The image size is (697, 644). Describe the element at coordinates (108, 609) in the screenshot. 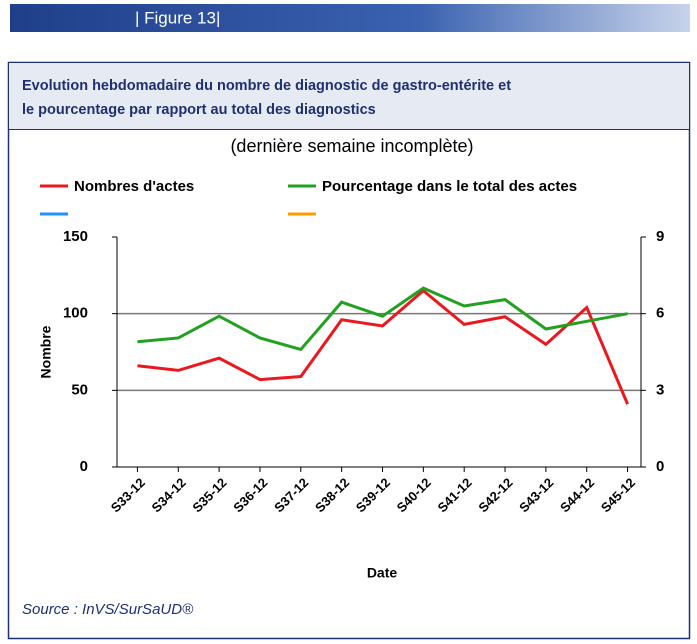

I see `source: Source : InVS/SurSaUD®` at that location.